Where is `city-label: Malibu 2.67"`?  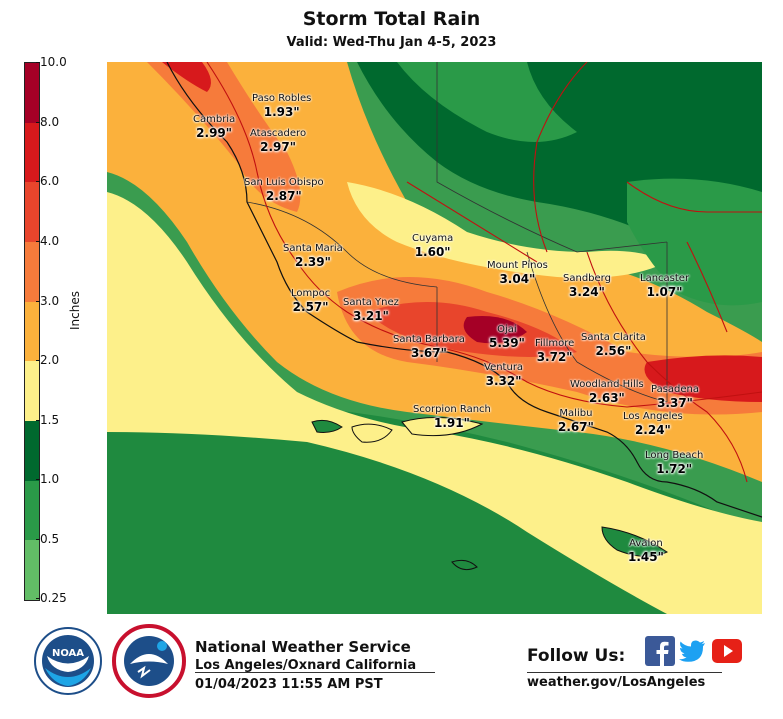 city-label: Malibu 2.67" is located at coordinates (576, 421).